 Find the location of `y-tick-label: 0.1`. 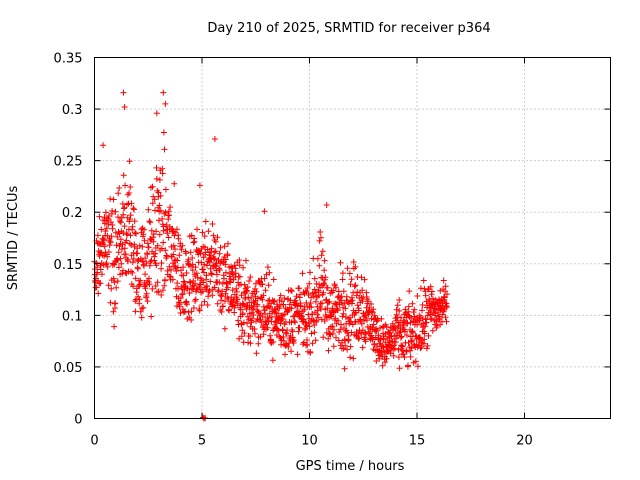

y-tick-label: 0.1 is located at coordinates (72, 316).